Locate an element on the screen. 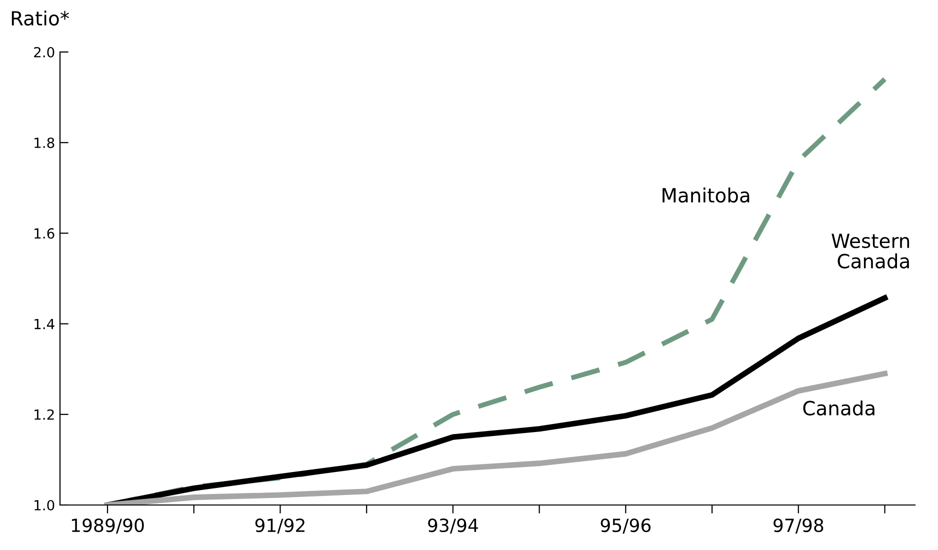 The image size is (938, 550). series-label: Canada is located at coordinates (838, 408).